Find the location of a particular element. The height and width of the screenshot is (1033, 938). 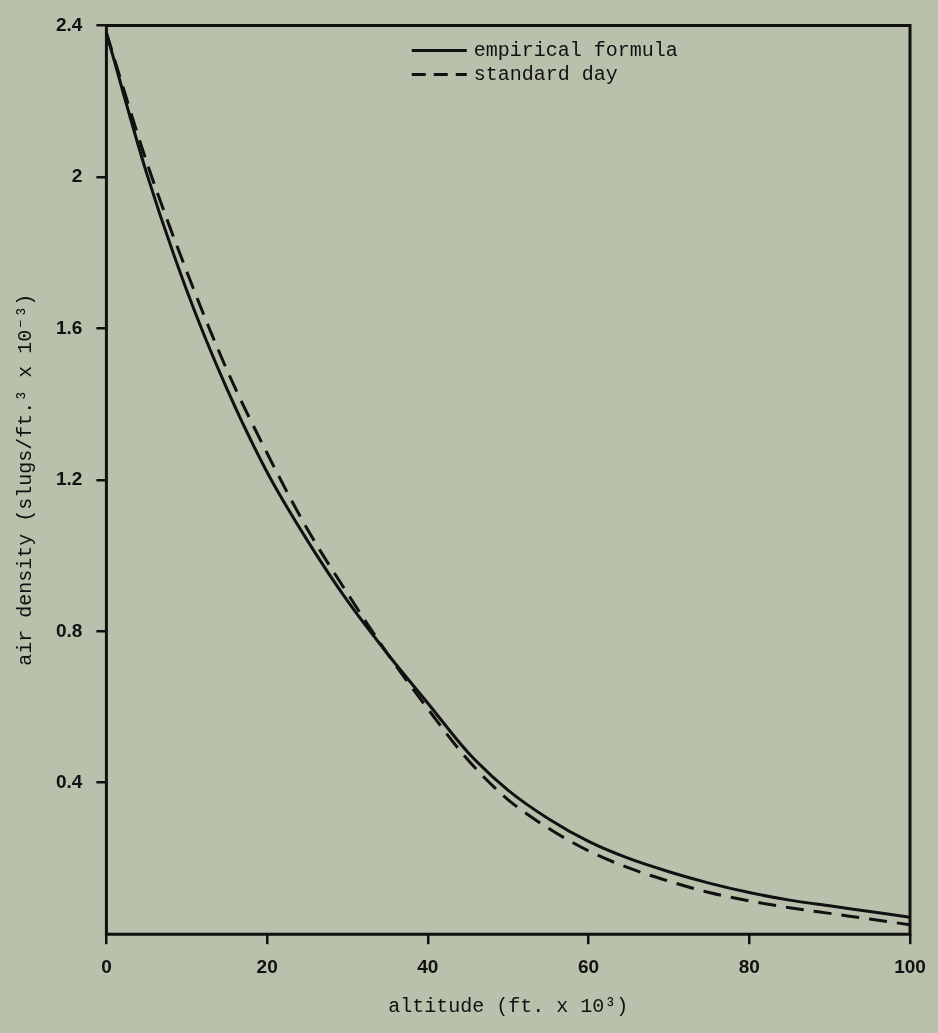

x-tick-label: 40 is located at coordinates (428, 966).